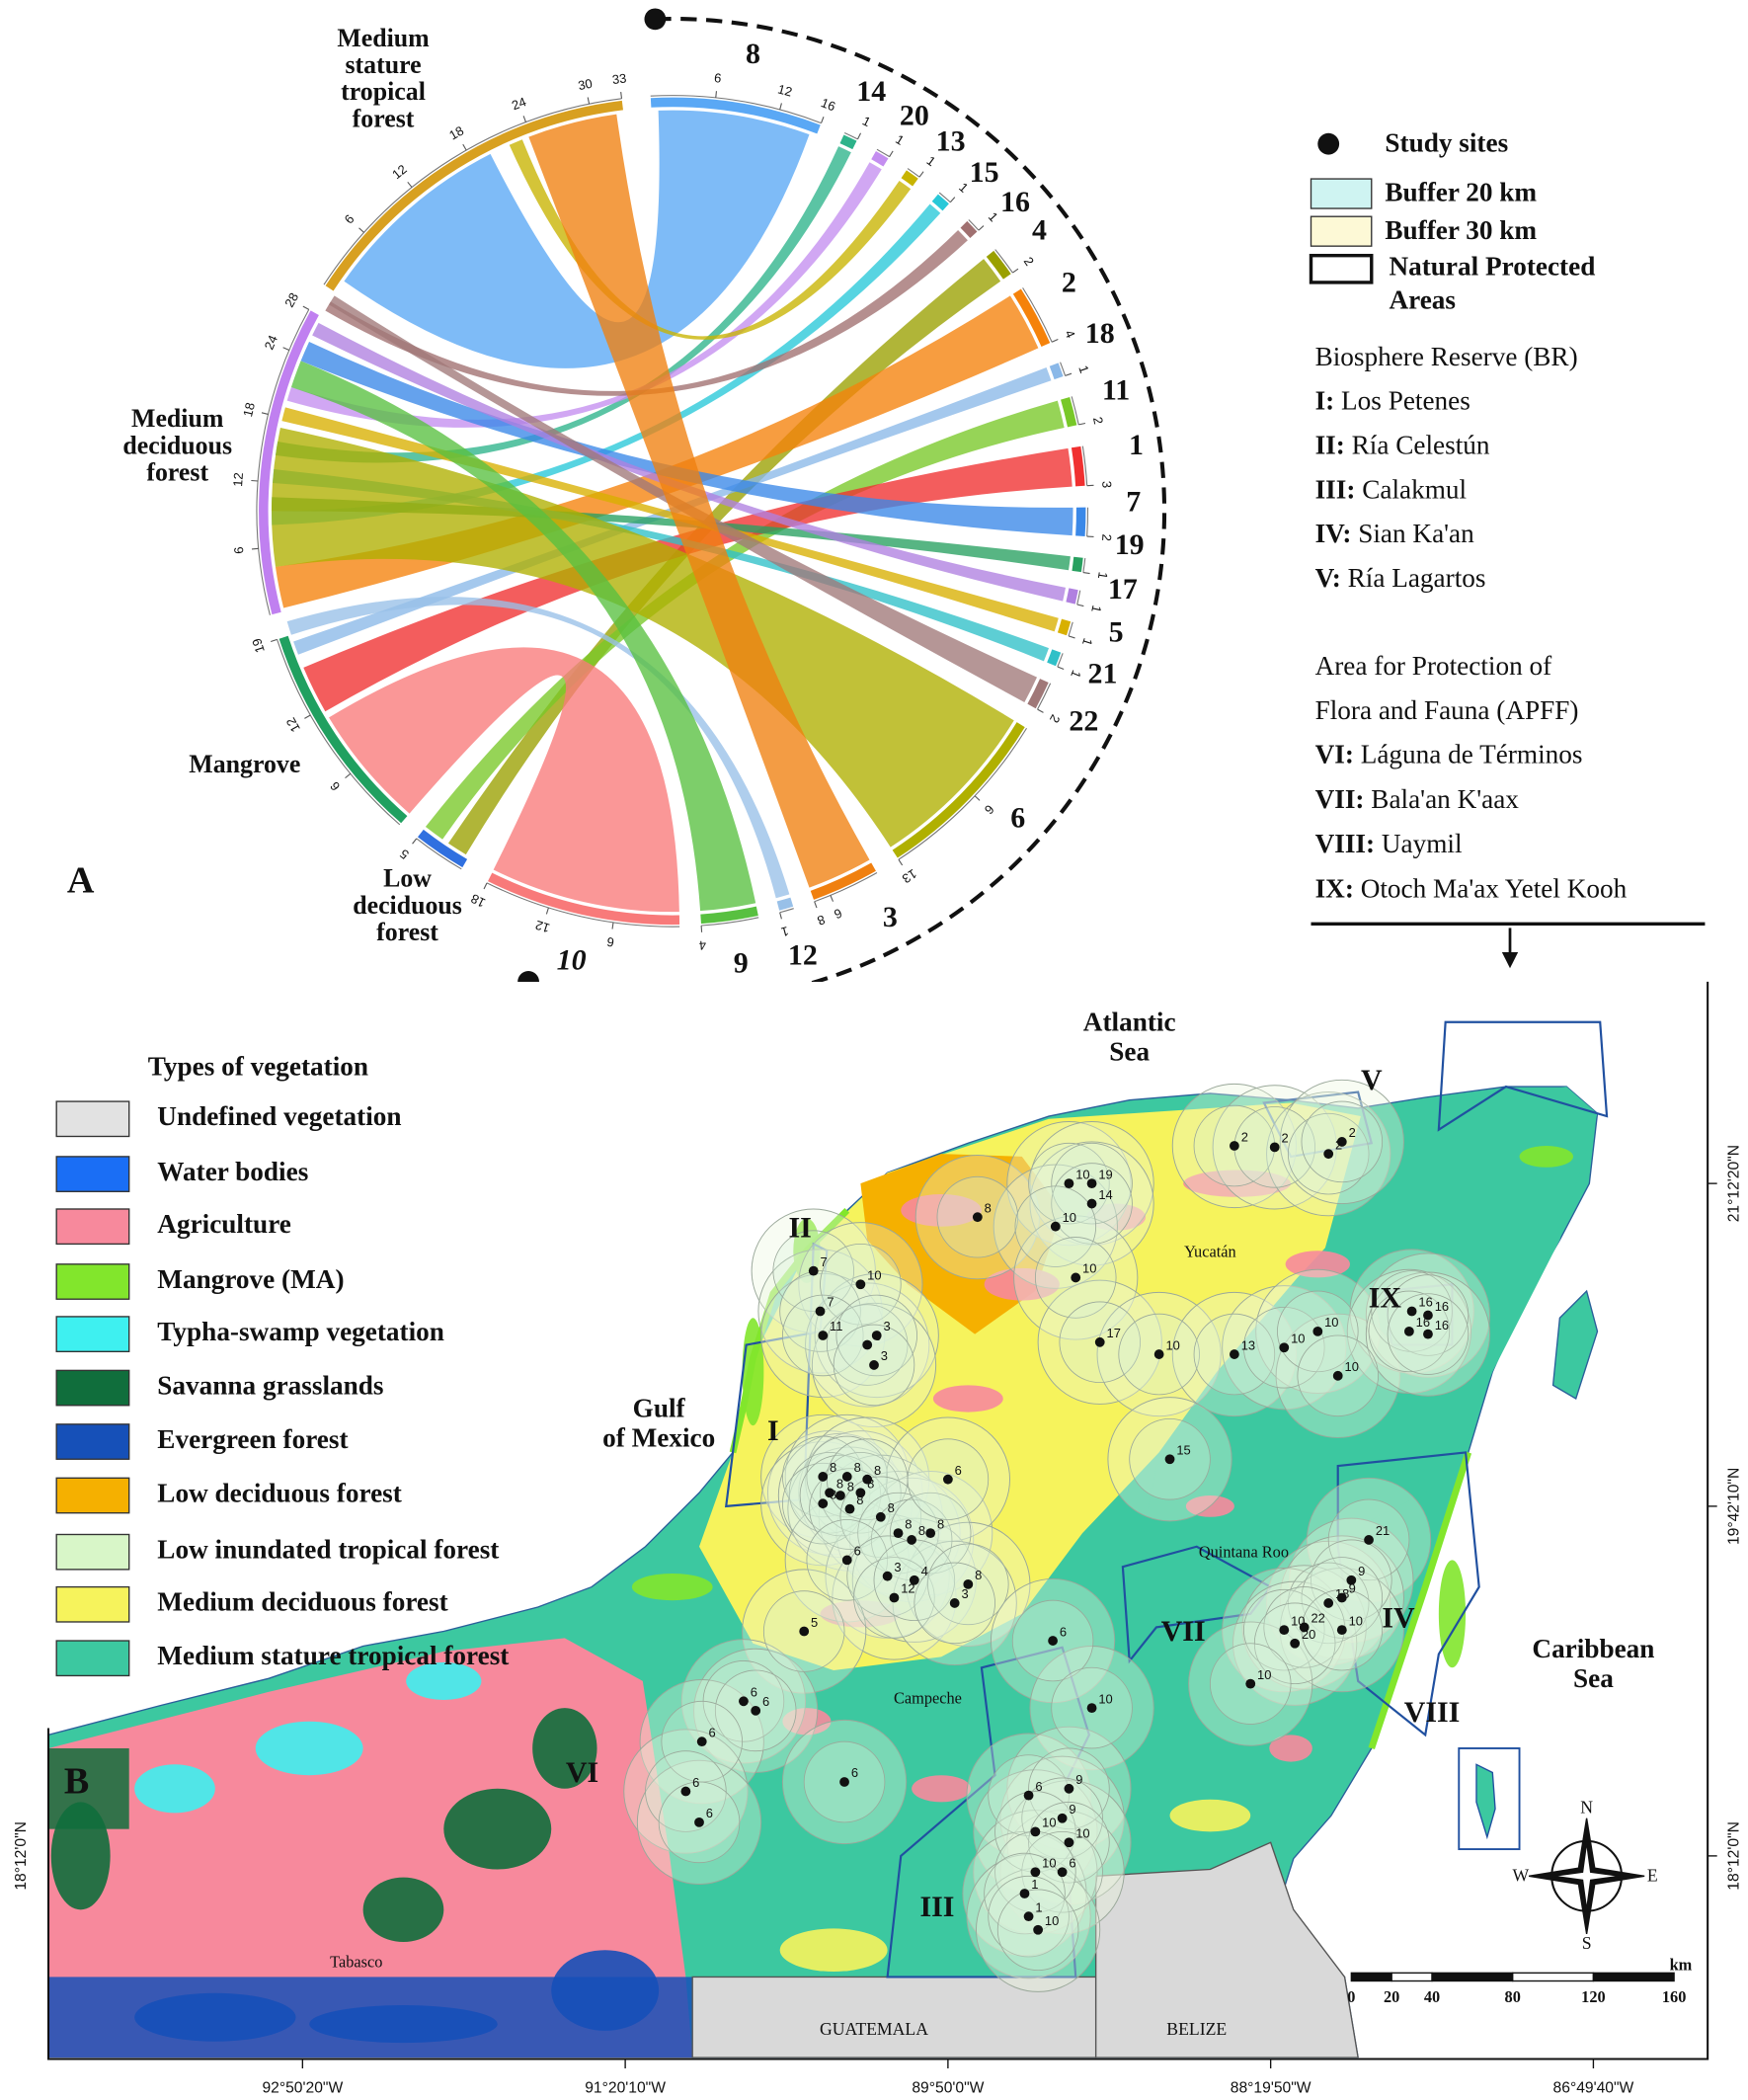 This screenshot has height=2100, width=1748. I want to click on zone-agriculture-west, so click(370, 1848).